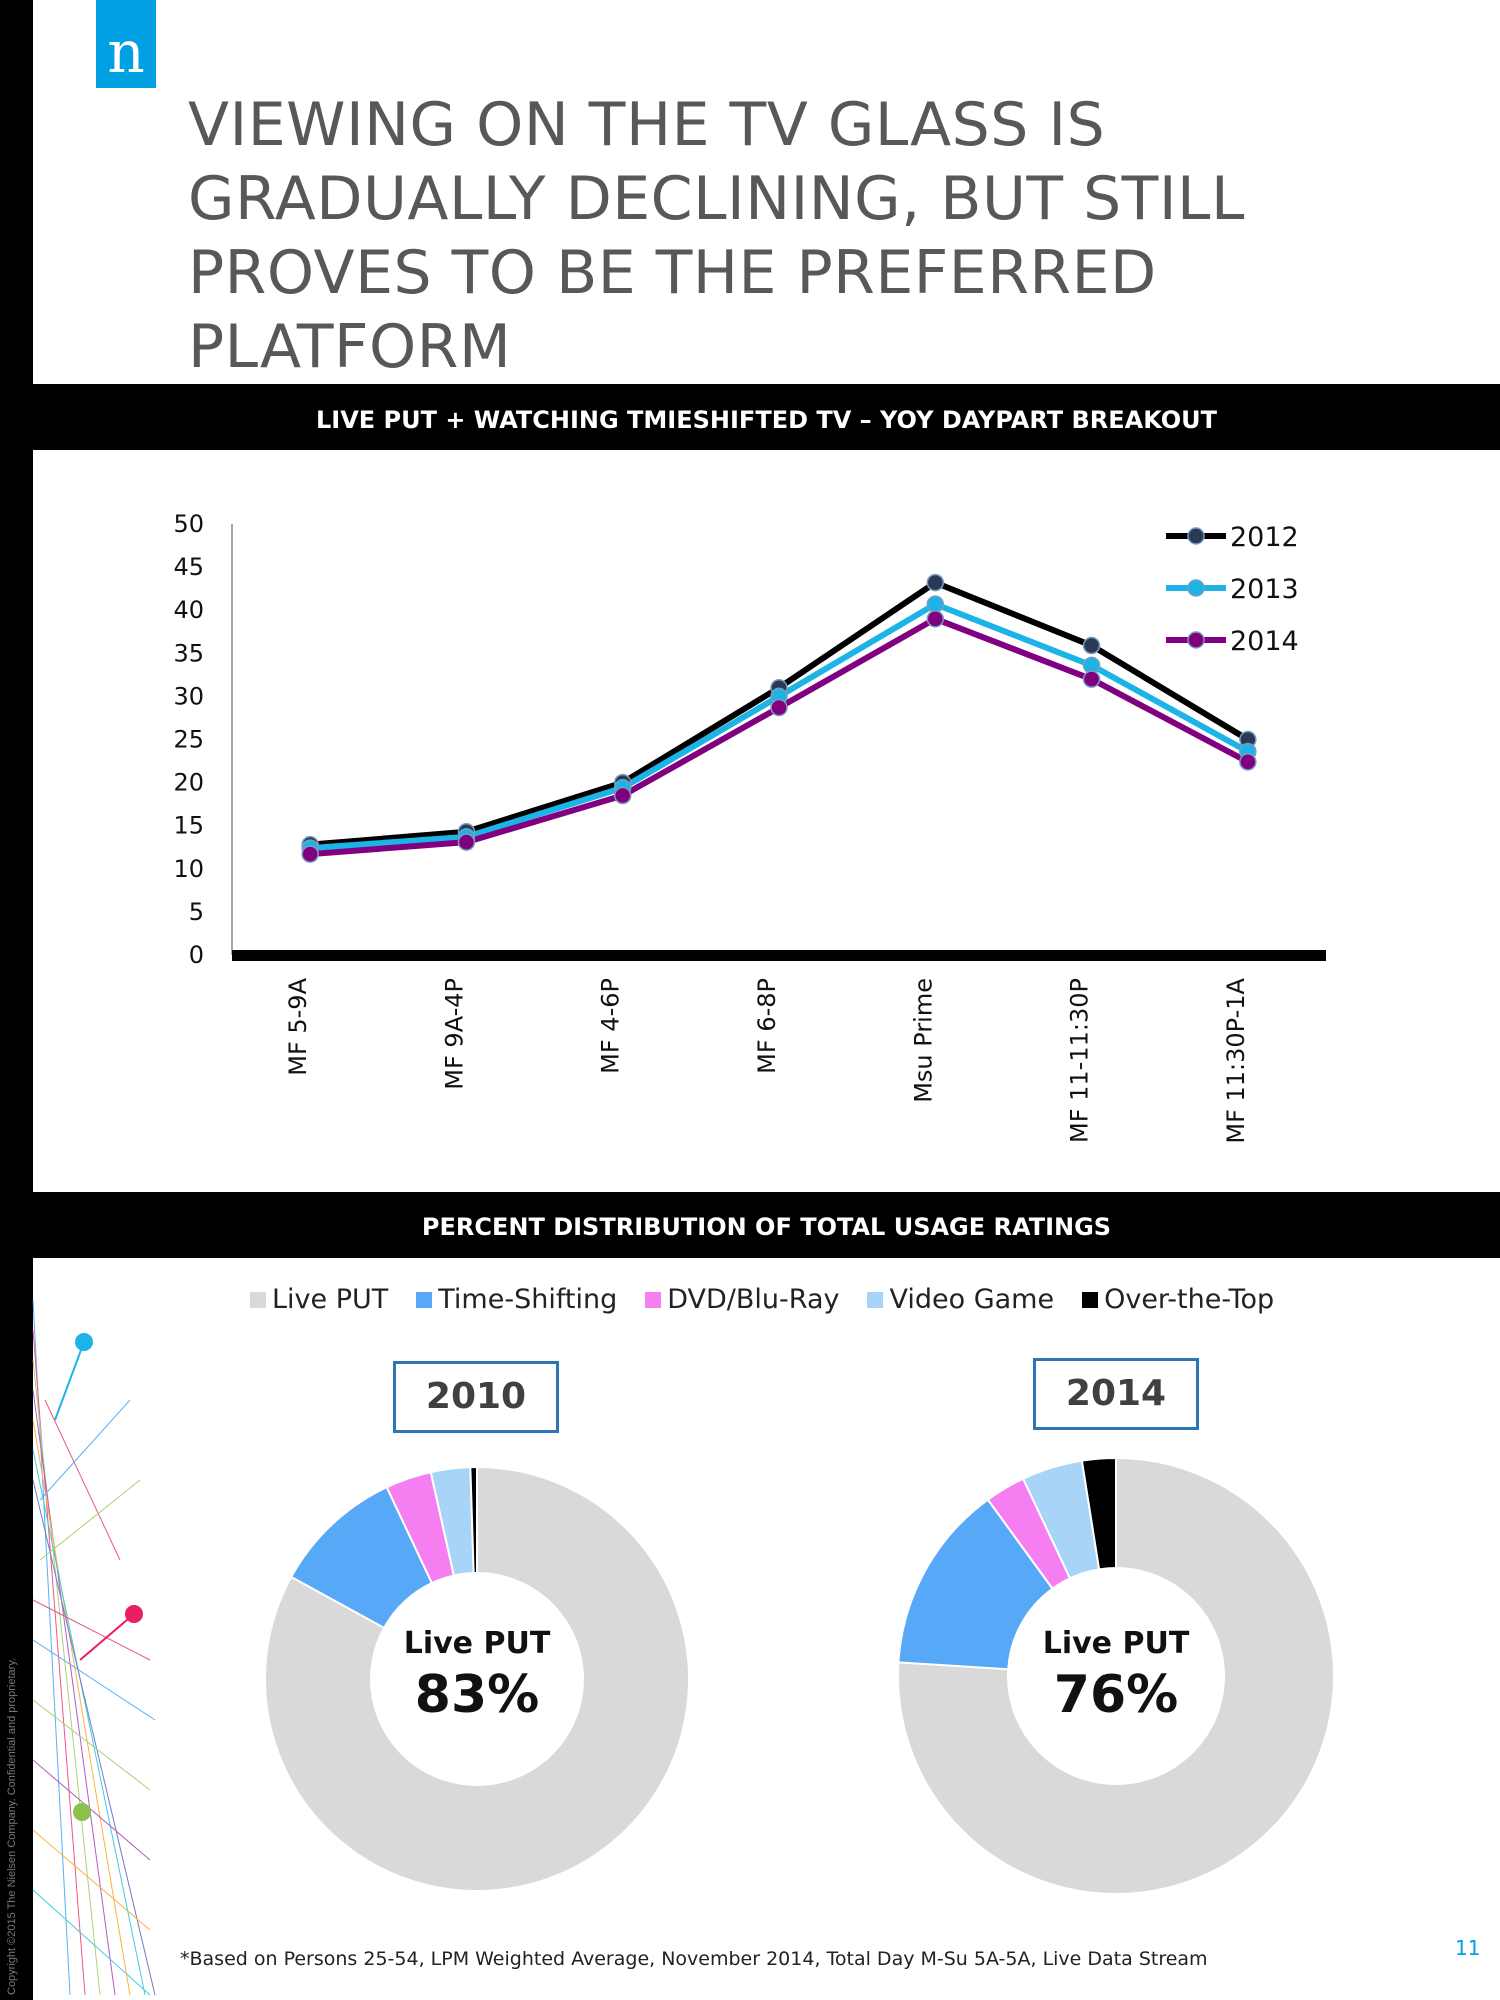 The image size is (1500, 2000). Describe the element at coordinates (1196, 588) in the screenshot. I see `legend-marker-2013` at that location.